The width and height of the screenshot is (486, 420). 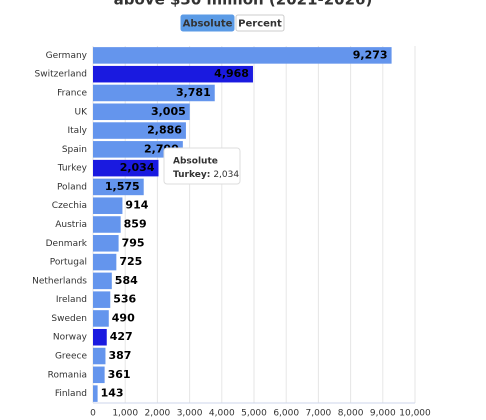 I want to click on y-tick-label: Turkey, so click(x=72, y=169).